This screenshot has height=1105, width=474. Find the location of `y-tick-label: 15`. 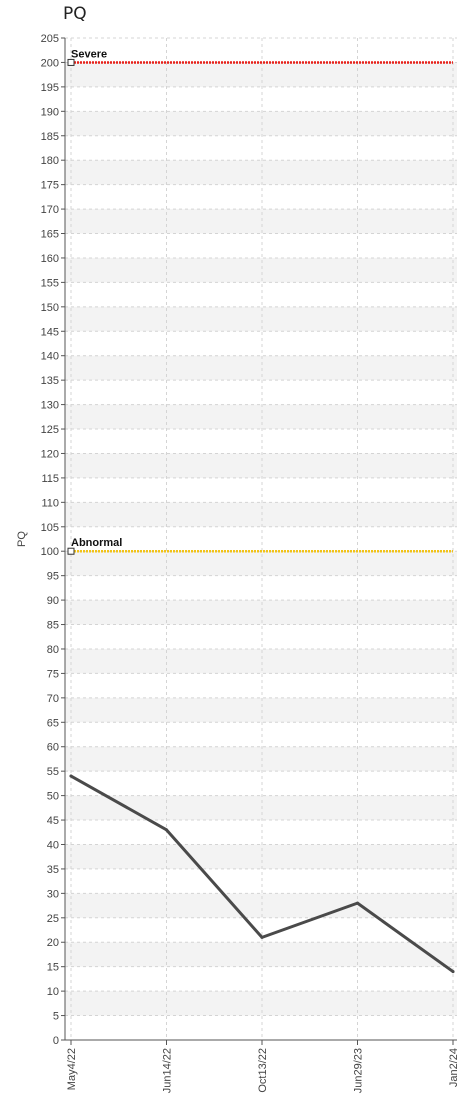

y-tick-label: 15 is located at coordinates (53, 968).